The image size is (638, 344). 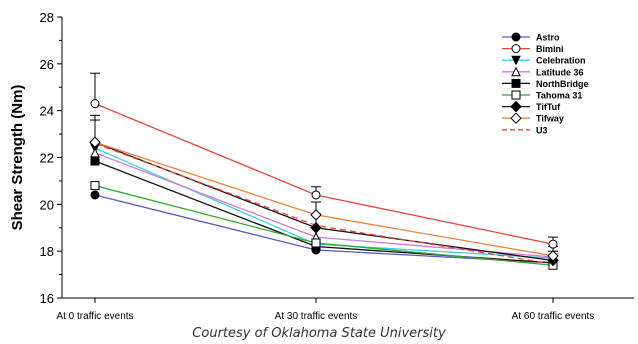 What do you see at coordinates (553, 316) in the screenshot?
I see `x-tick-label: At 60 traffic events` at bounding box center [553, 316].